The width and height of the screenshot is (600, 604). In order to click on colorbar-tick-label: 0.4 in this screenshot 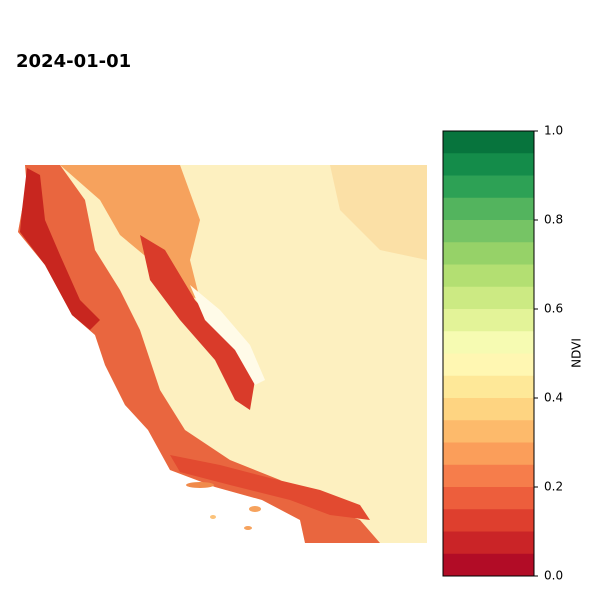, I will do `click(553, 398)`.